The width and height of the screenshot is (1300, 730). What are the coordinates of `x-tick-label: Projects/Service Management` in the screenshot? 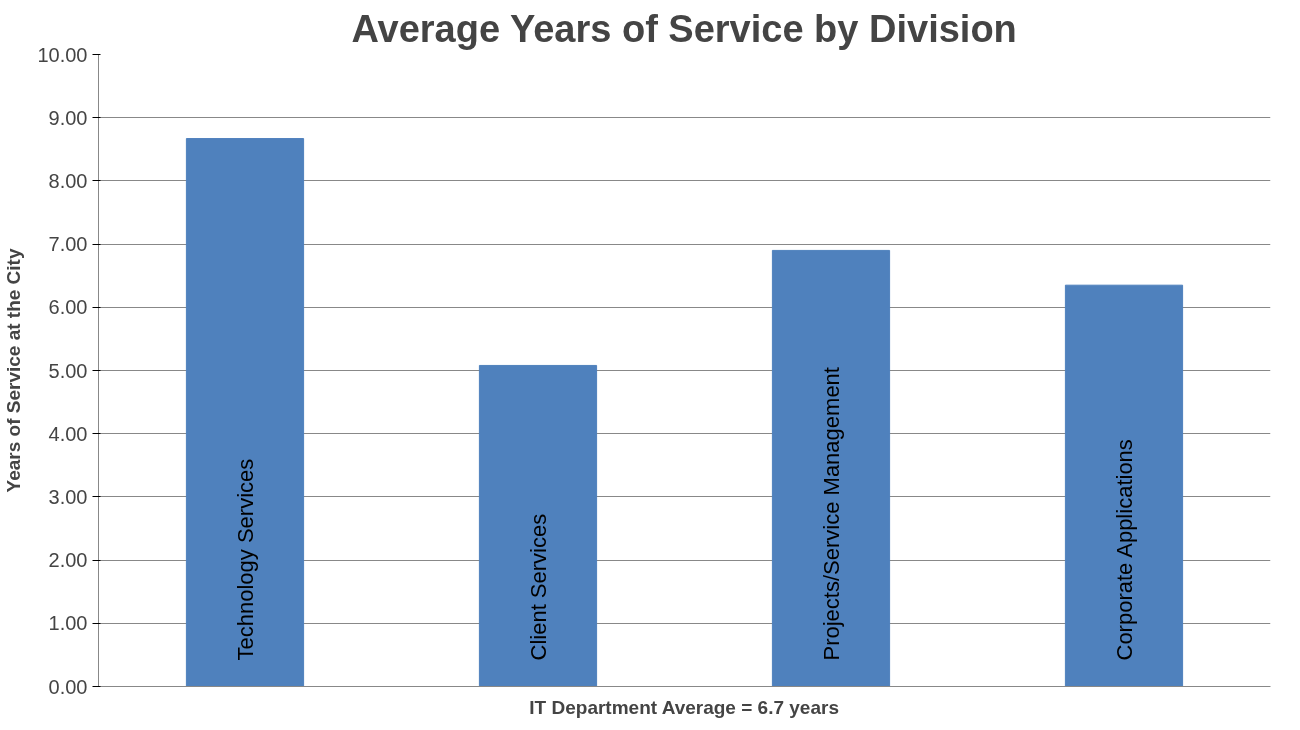 It's located at (831, 514).